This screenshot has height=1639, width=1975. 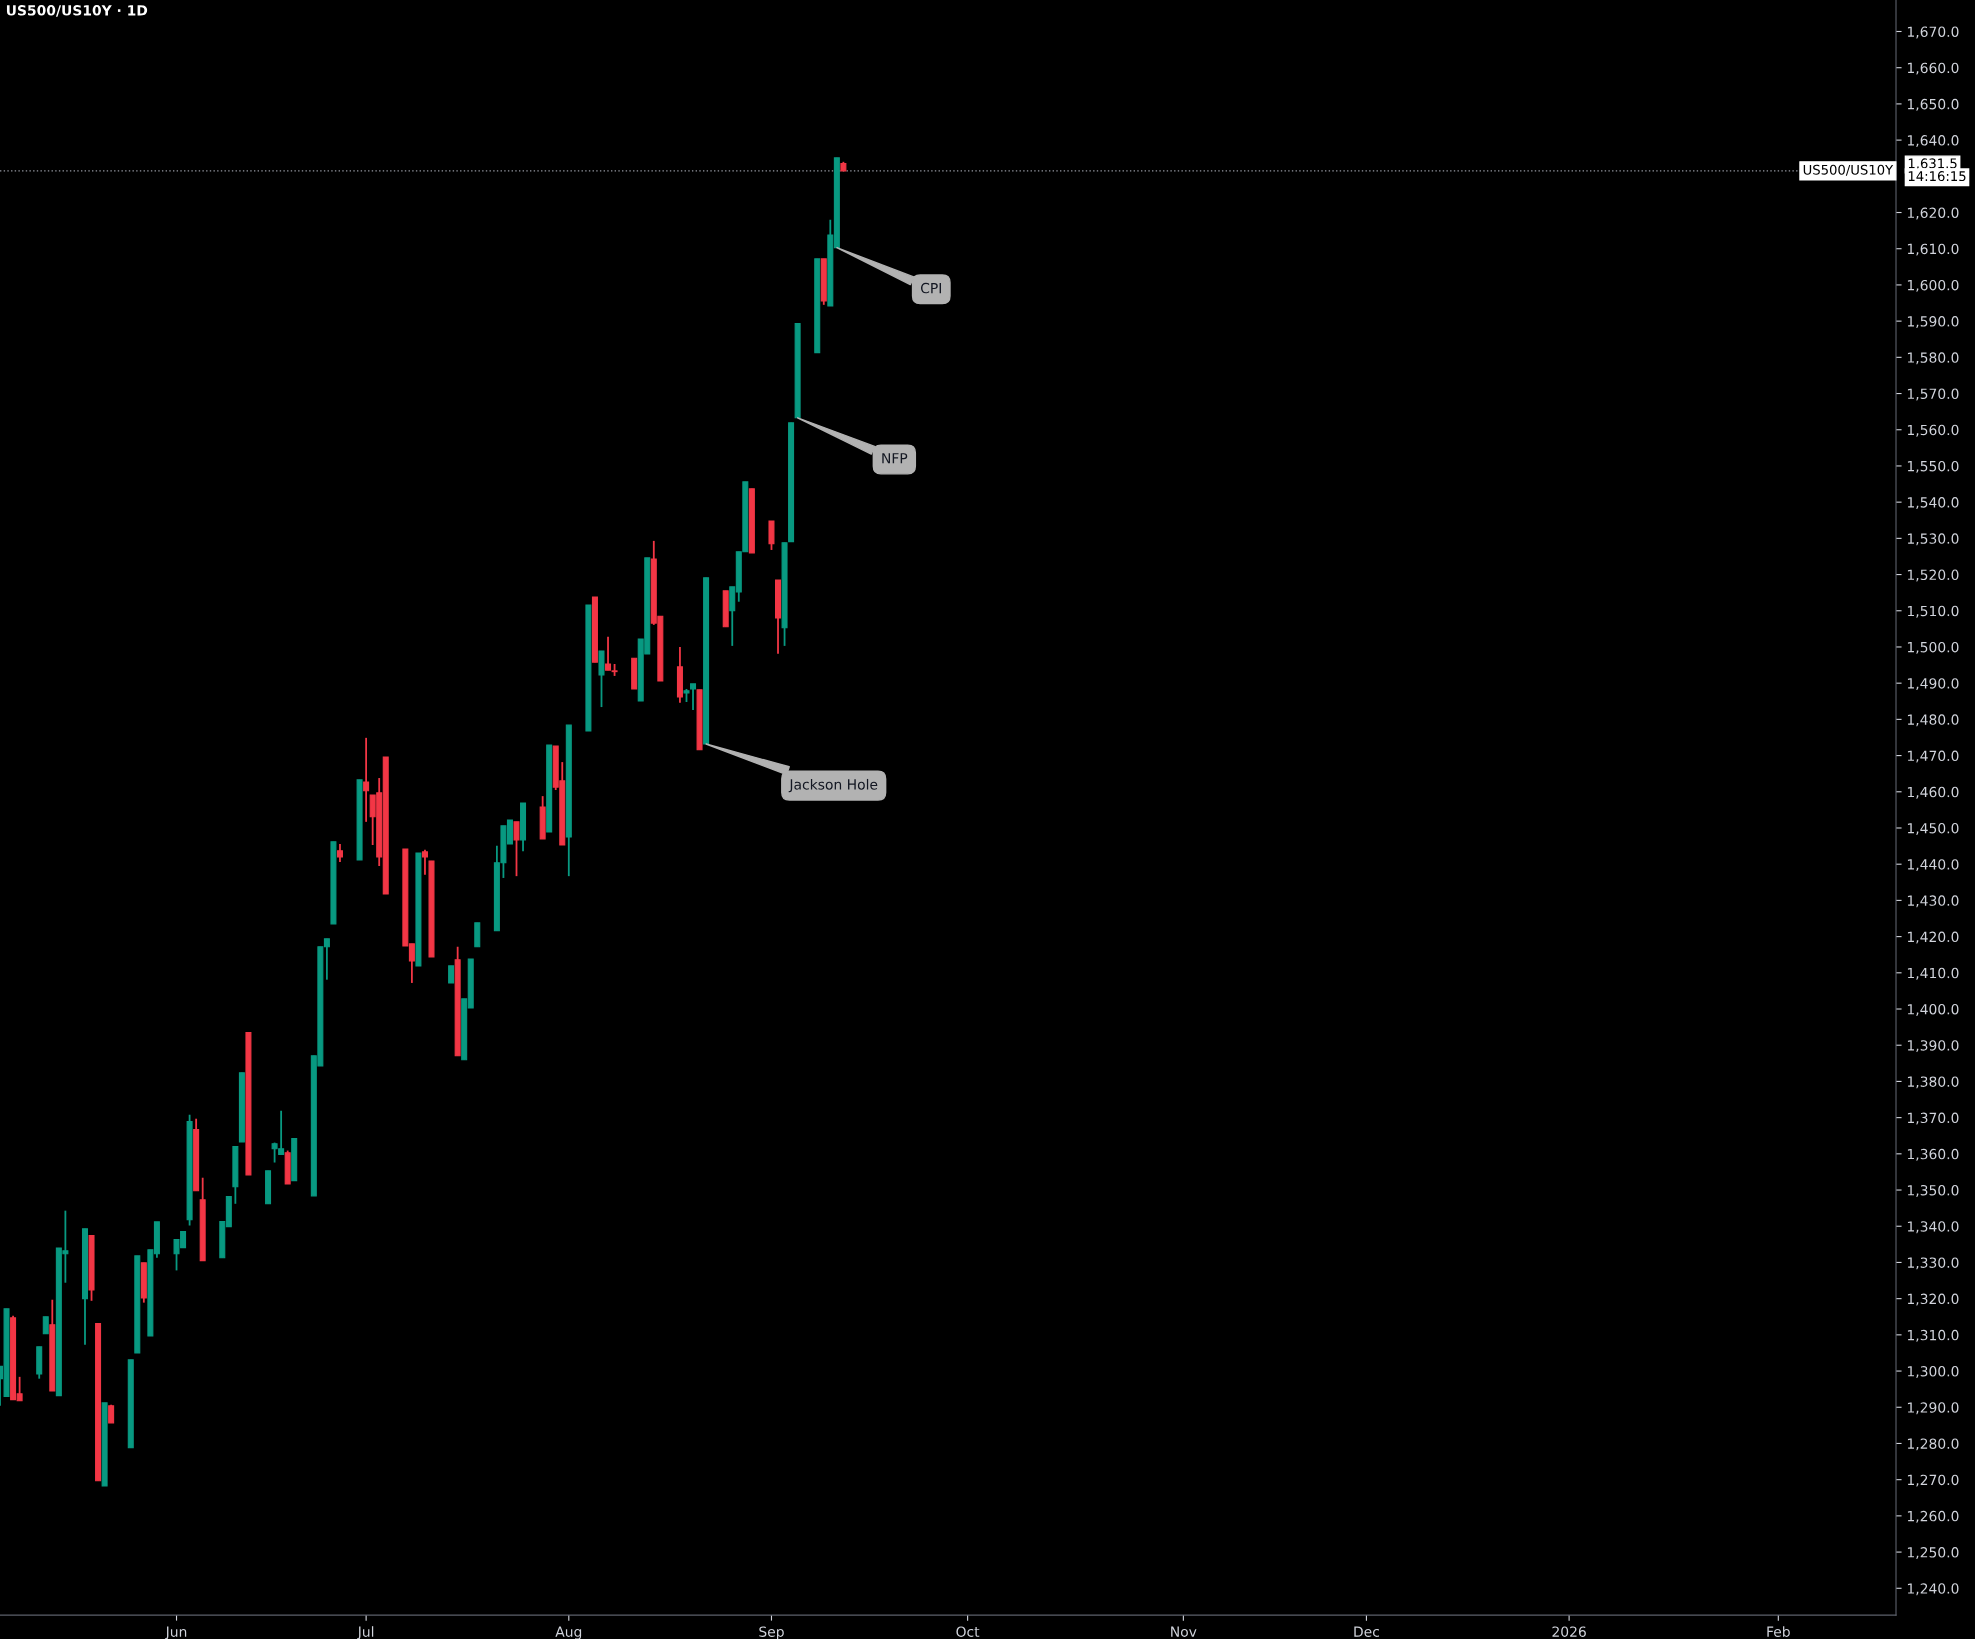 I want to click on x-tick-label: Feb, so click(x=1778, y=1631).